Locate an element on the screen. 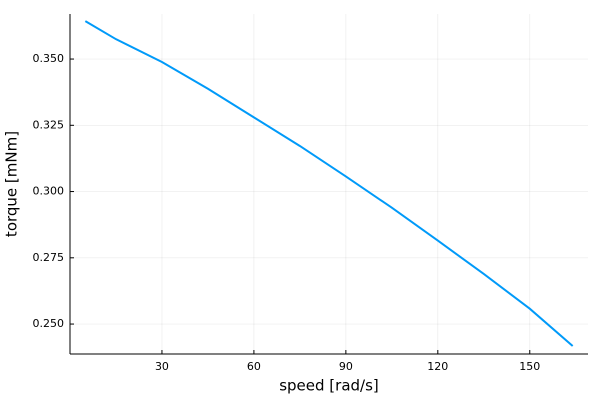 The width and height of the screenshot is (600, 400). x-tick-label: 150 is located at coordinates (529, 366).